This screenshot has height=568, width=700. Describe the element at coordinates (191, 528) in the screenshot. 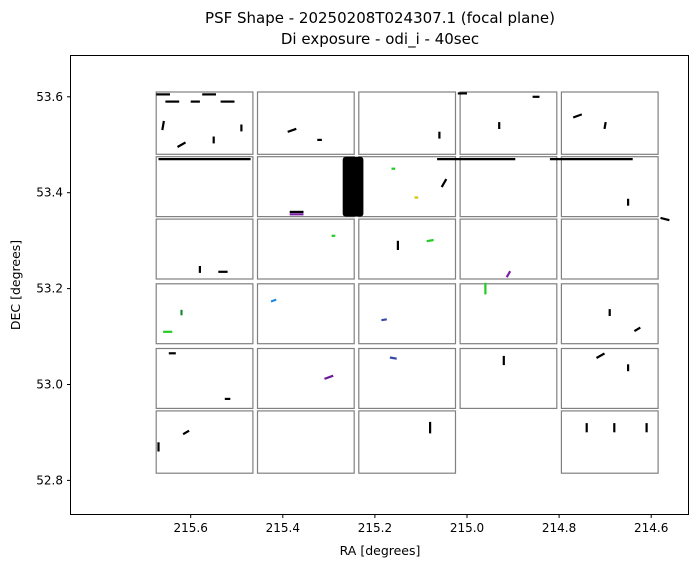

I see `x-tick-label: 215.6` at that location.